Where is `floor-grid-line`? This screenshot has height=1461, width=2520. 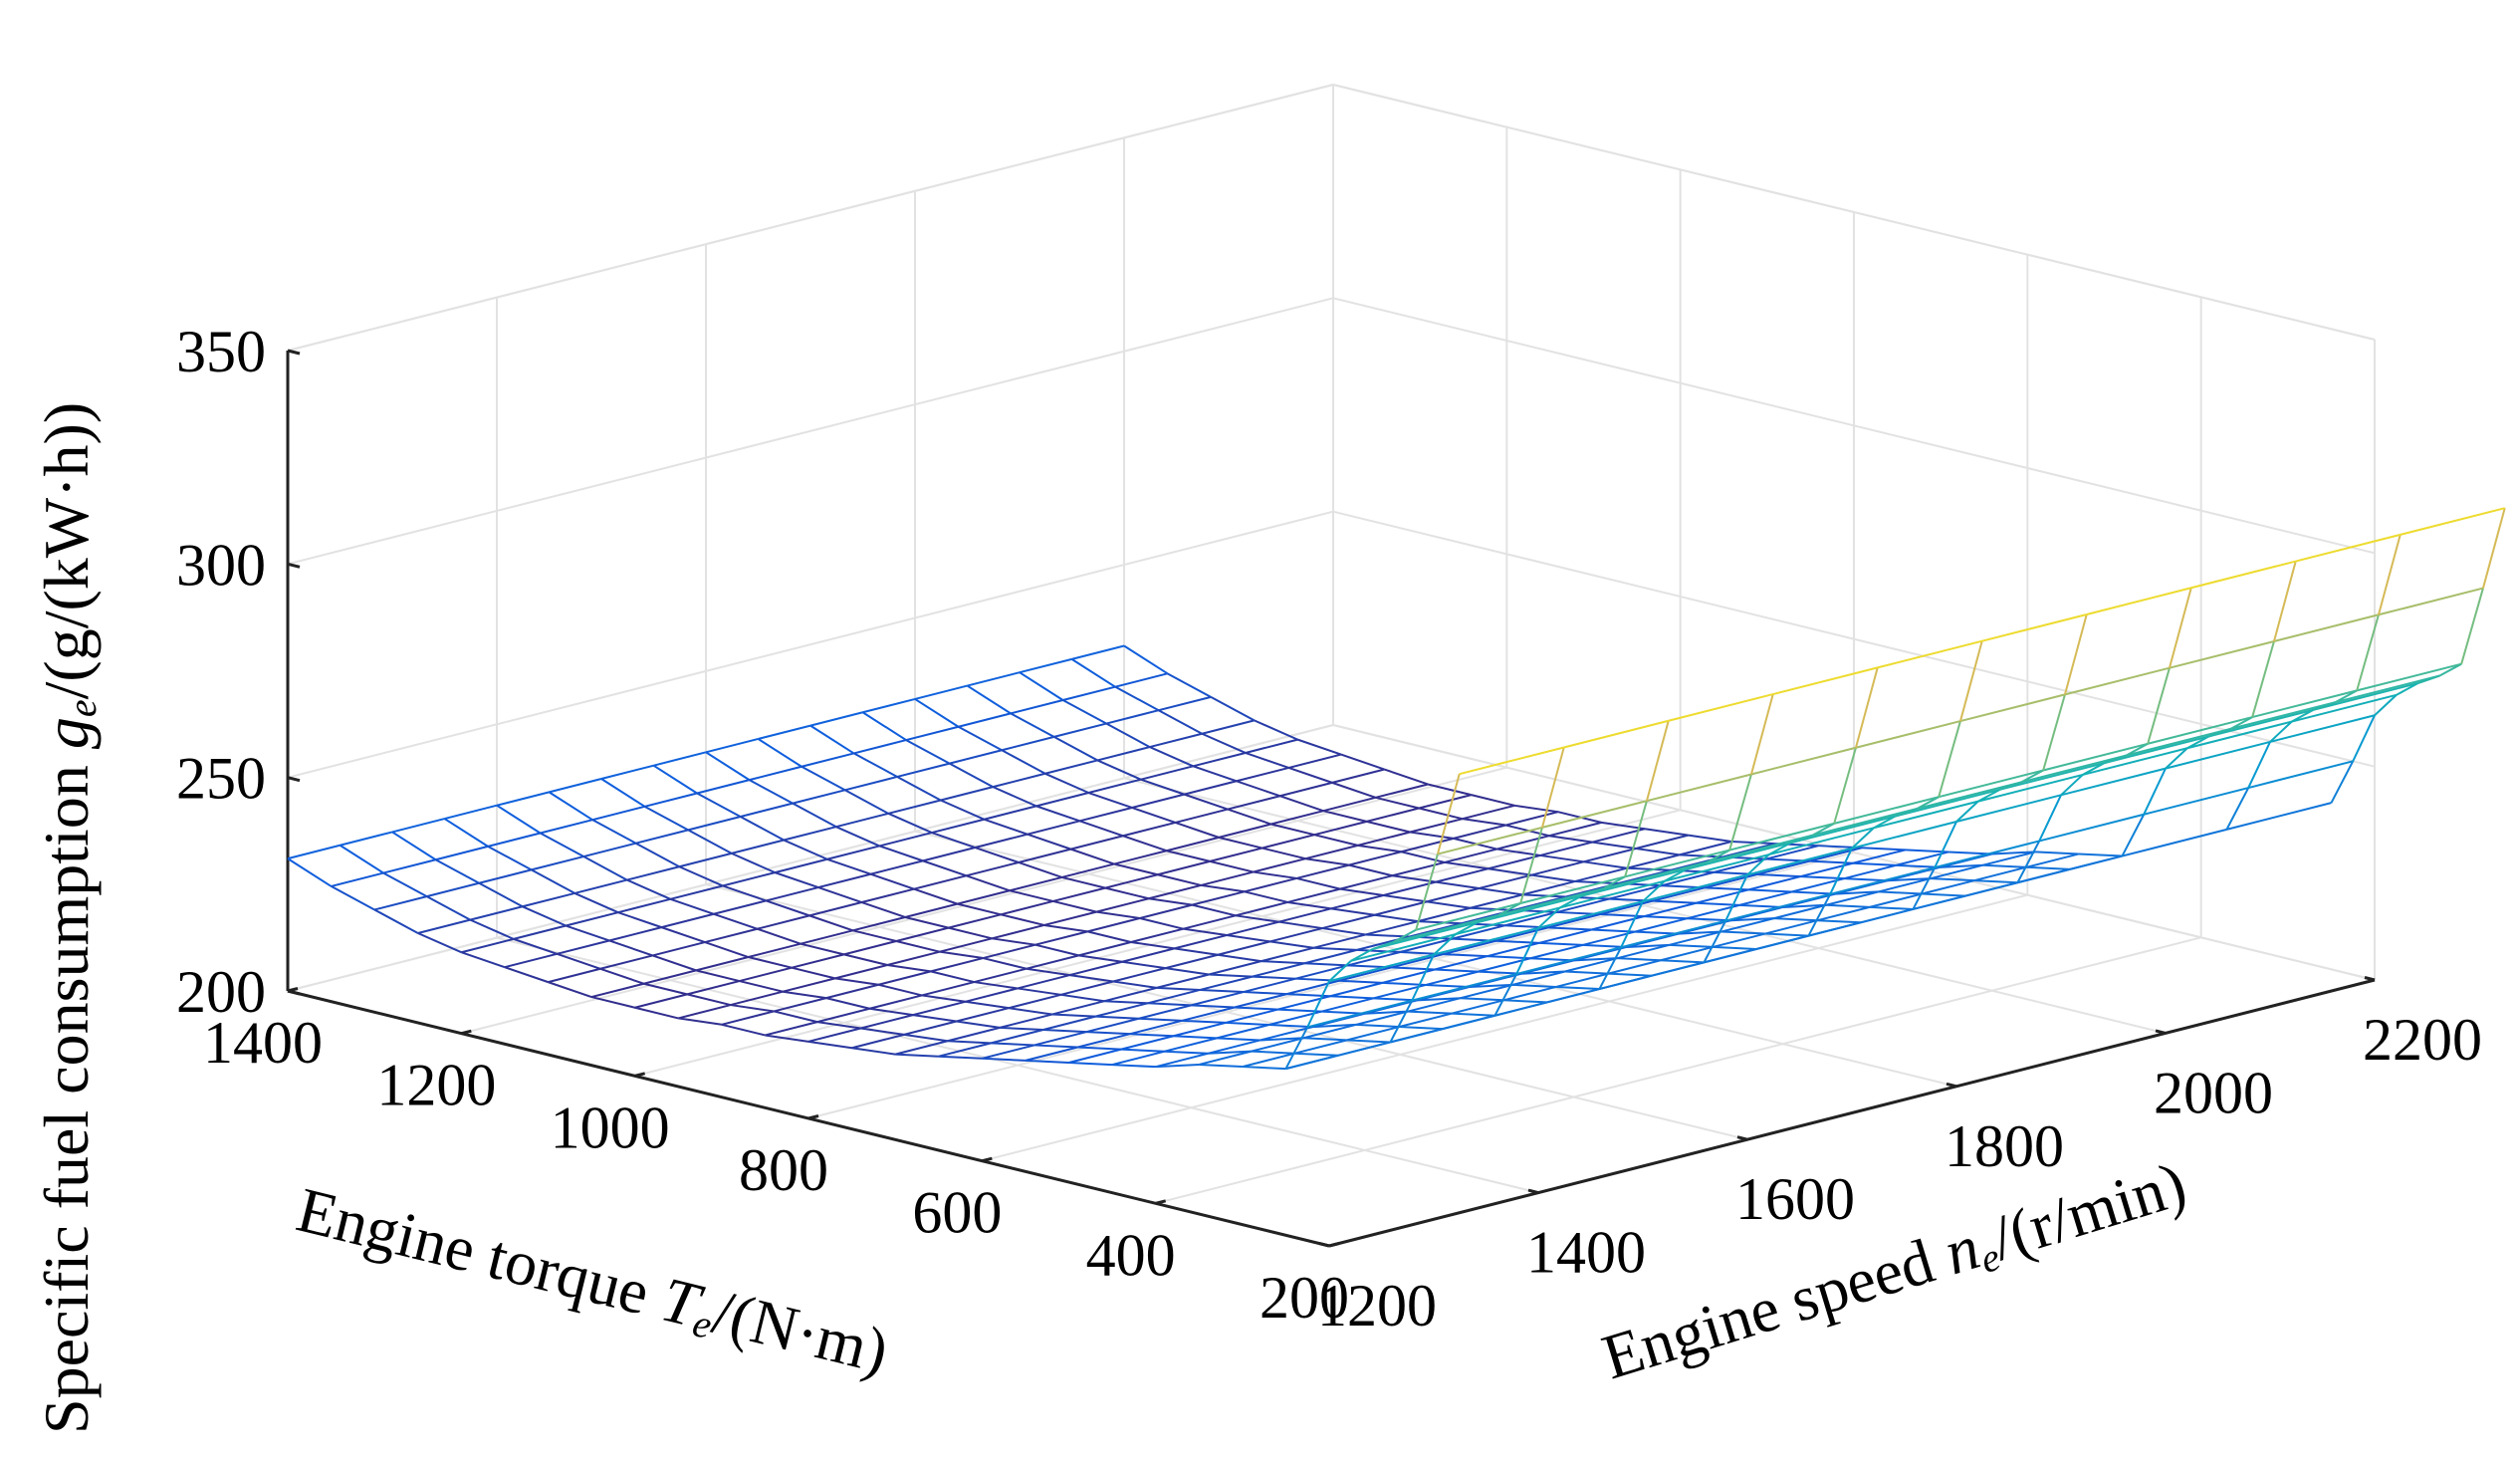
floor-grid-line is located at coordinates (1678, 1070).